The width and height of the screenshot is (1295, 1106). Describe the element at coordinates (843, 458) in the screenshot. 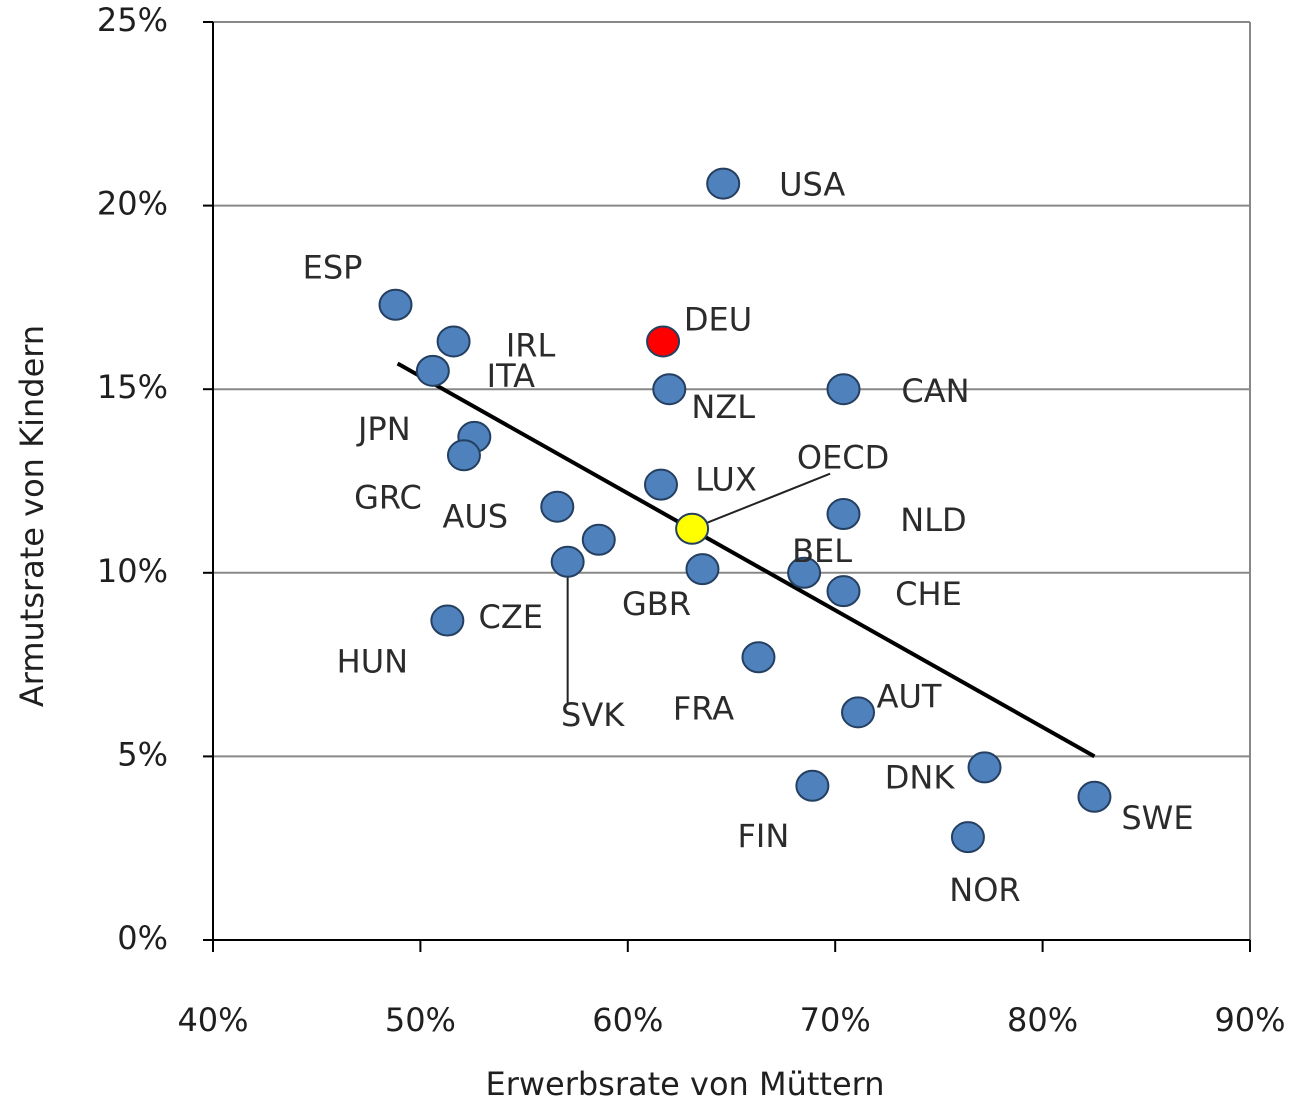

I see `point-label: OECD` at that location.